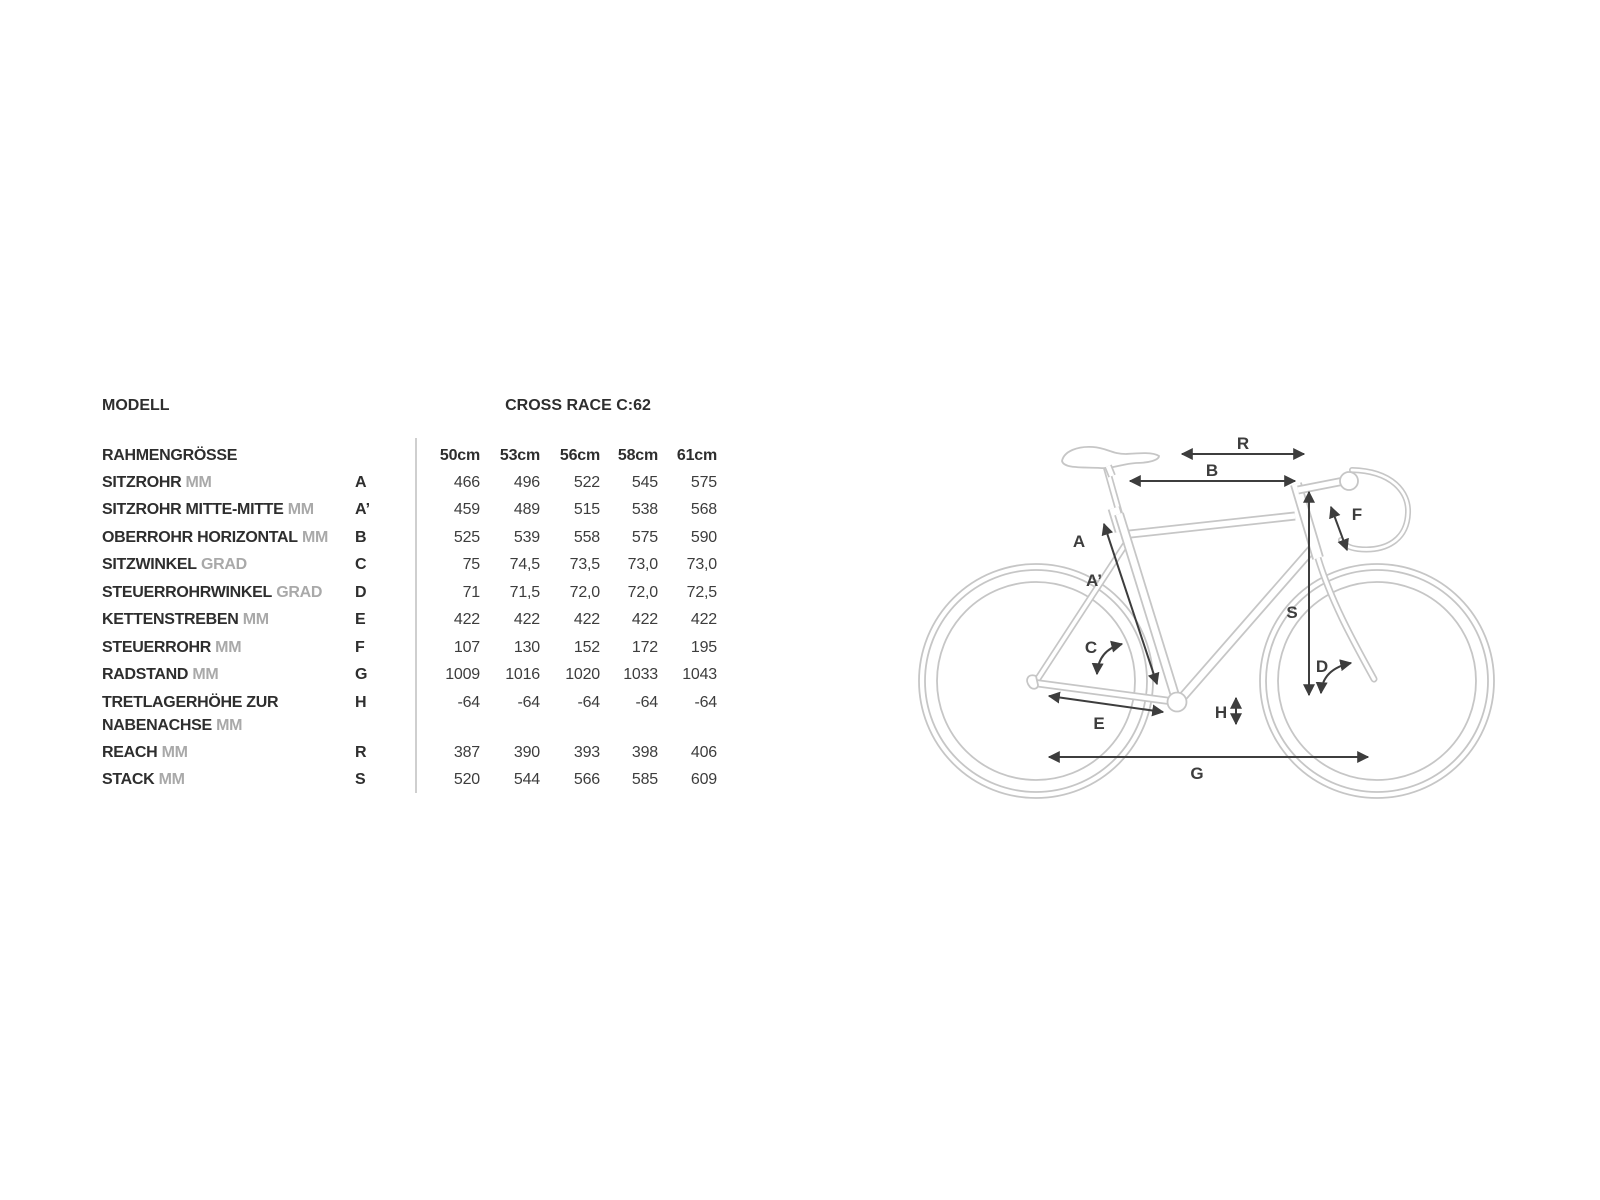 The image size is (1600, 1200). Describe the element at coordinates (1212, 470) in the screenshot. I see `dim-label-top-tube: B` at that location.